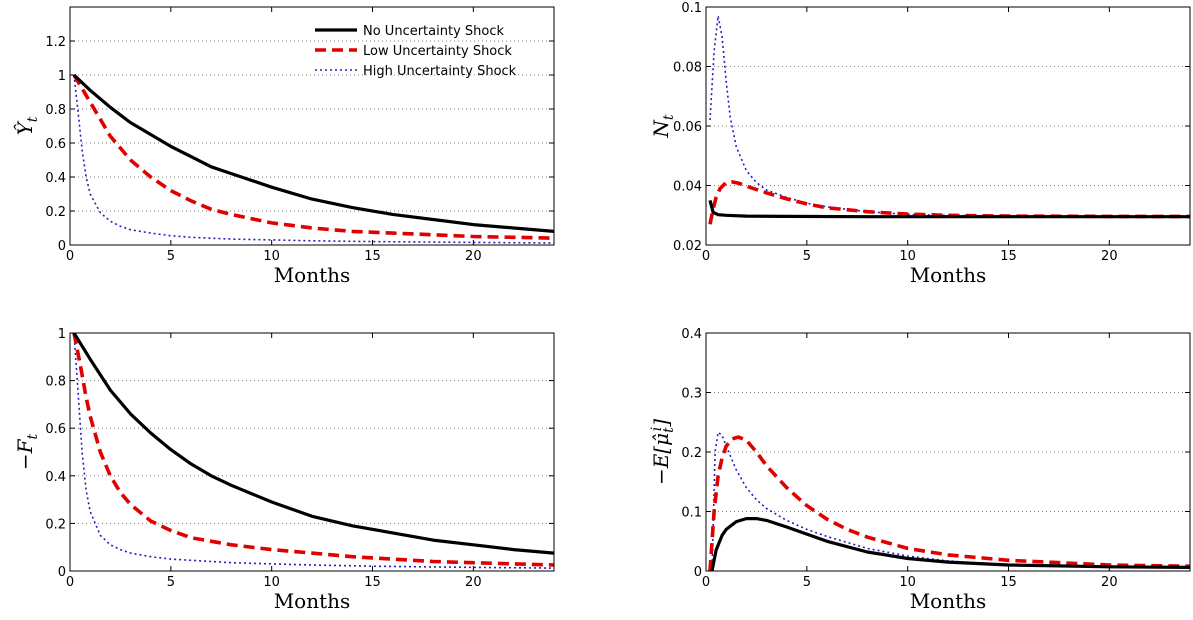 This screenshot has height=620, width=1193. I want to click on y-tick-label: 0.04, so click(687, 187).